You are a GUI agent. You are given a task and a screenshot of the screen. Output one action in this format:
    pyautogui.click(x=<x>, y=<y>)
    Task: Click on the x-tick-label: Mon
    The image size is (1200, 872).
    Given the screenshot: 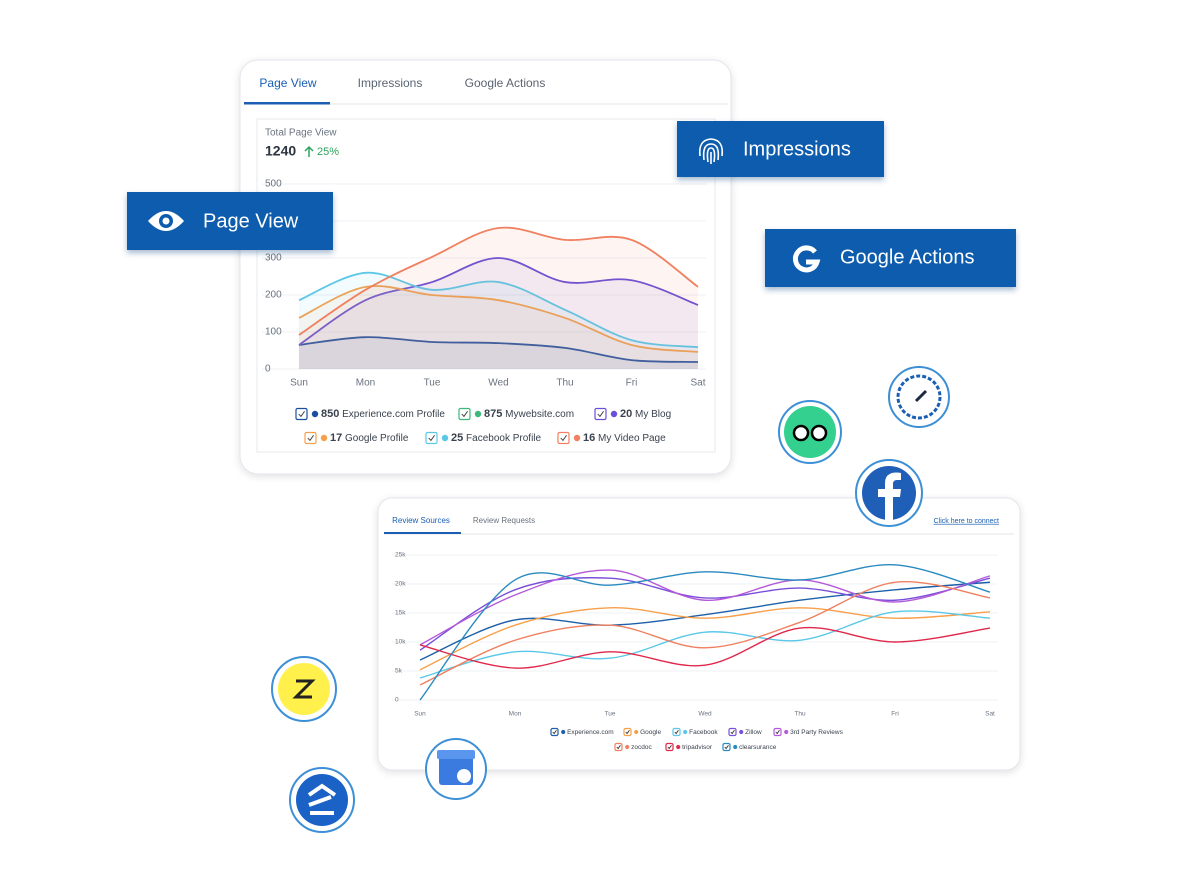 What is the action you would take?
    pyautogui.click(x=515, y=714)
    